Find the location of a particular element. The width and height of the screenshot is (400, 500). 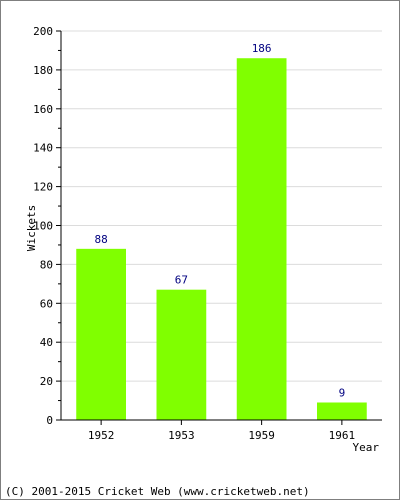

bar-1953 is located at coordinates (181, 354).